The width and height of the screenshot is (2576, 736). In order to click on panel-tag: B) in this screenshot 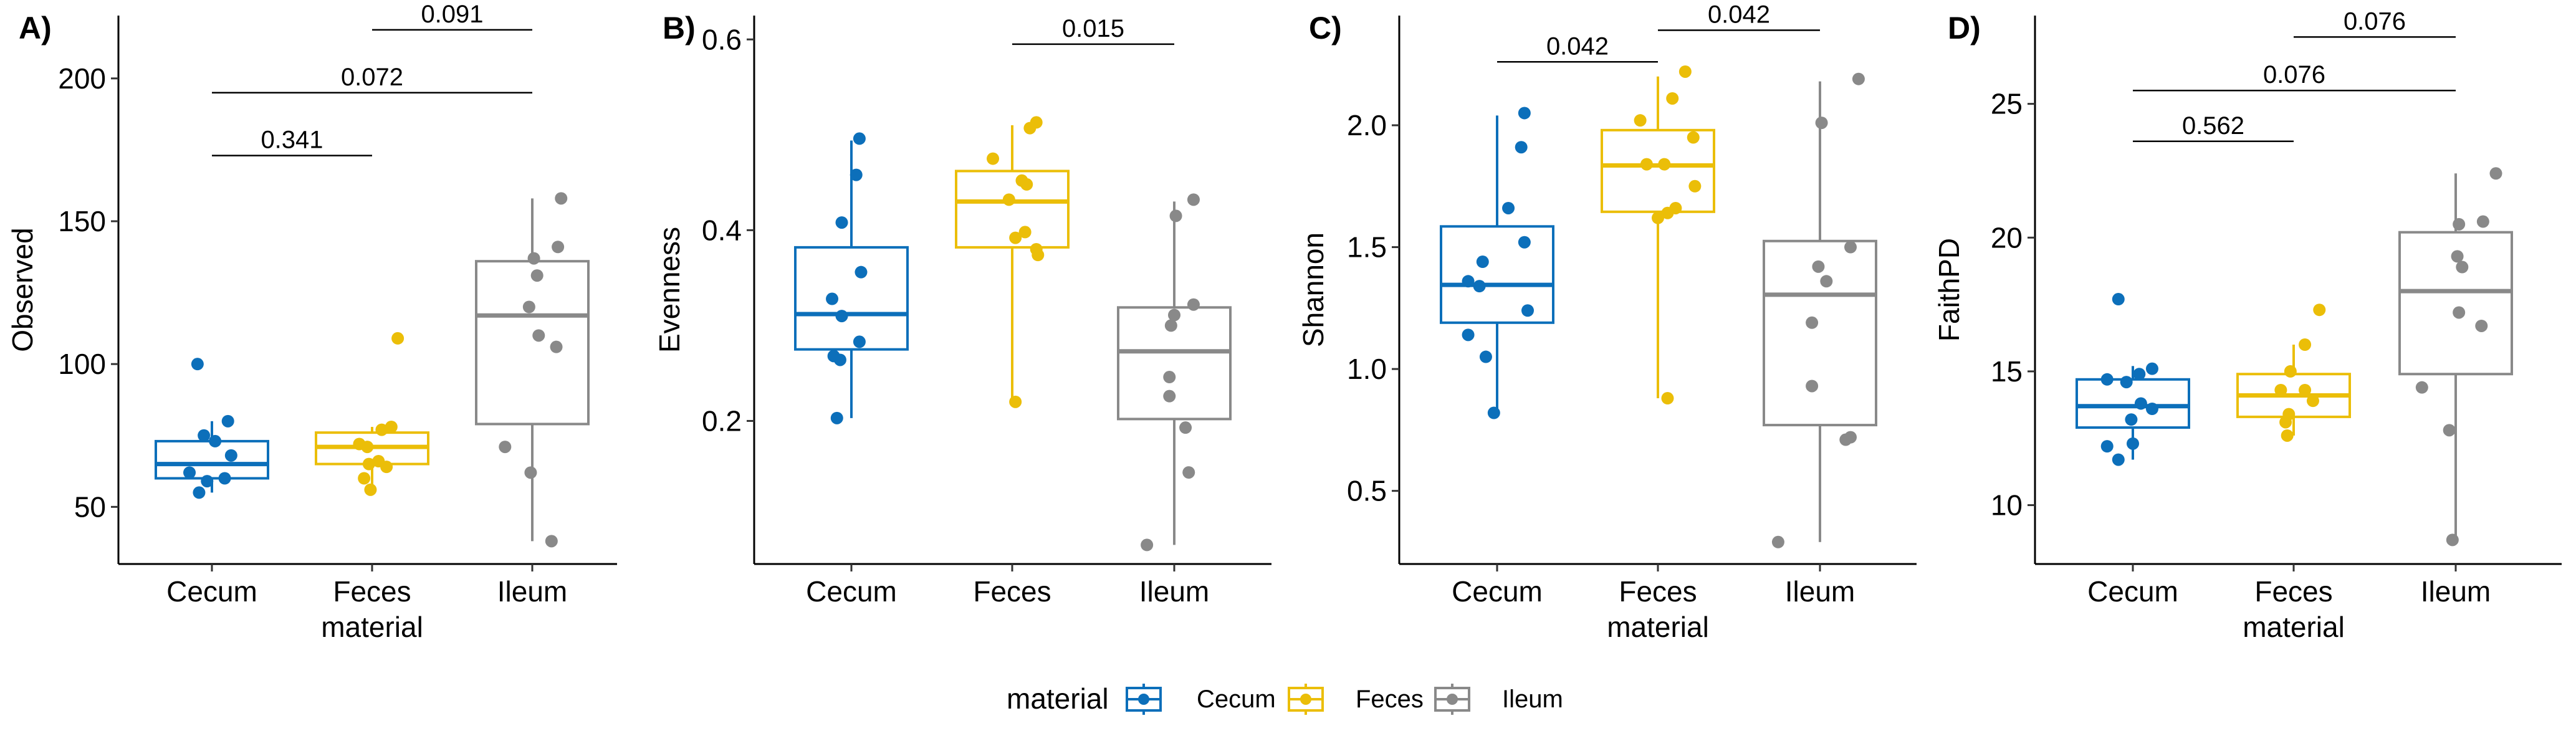, I will do `click(679, 28)`.